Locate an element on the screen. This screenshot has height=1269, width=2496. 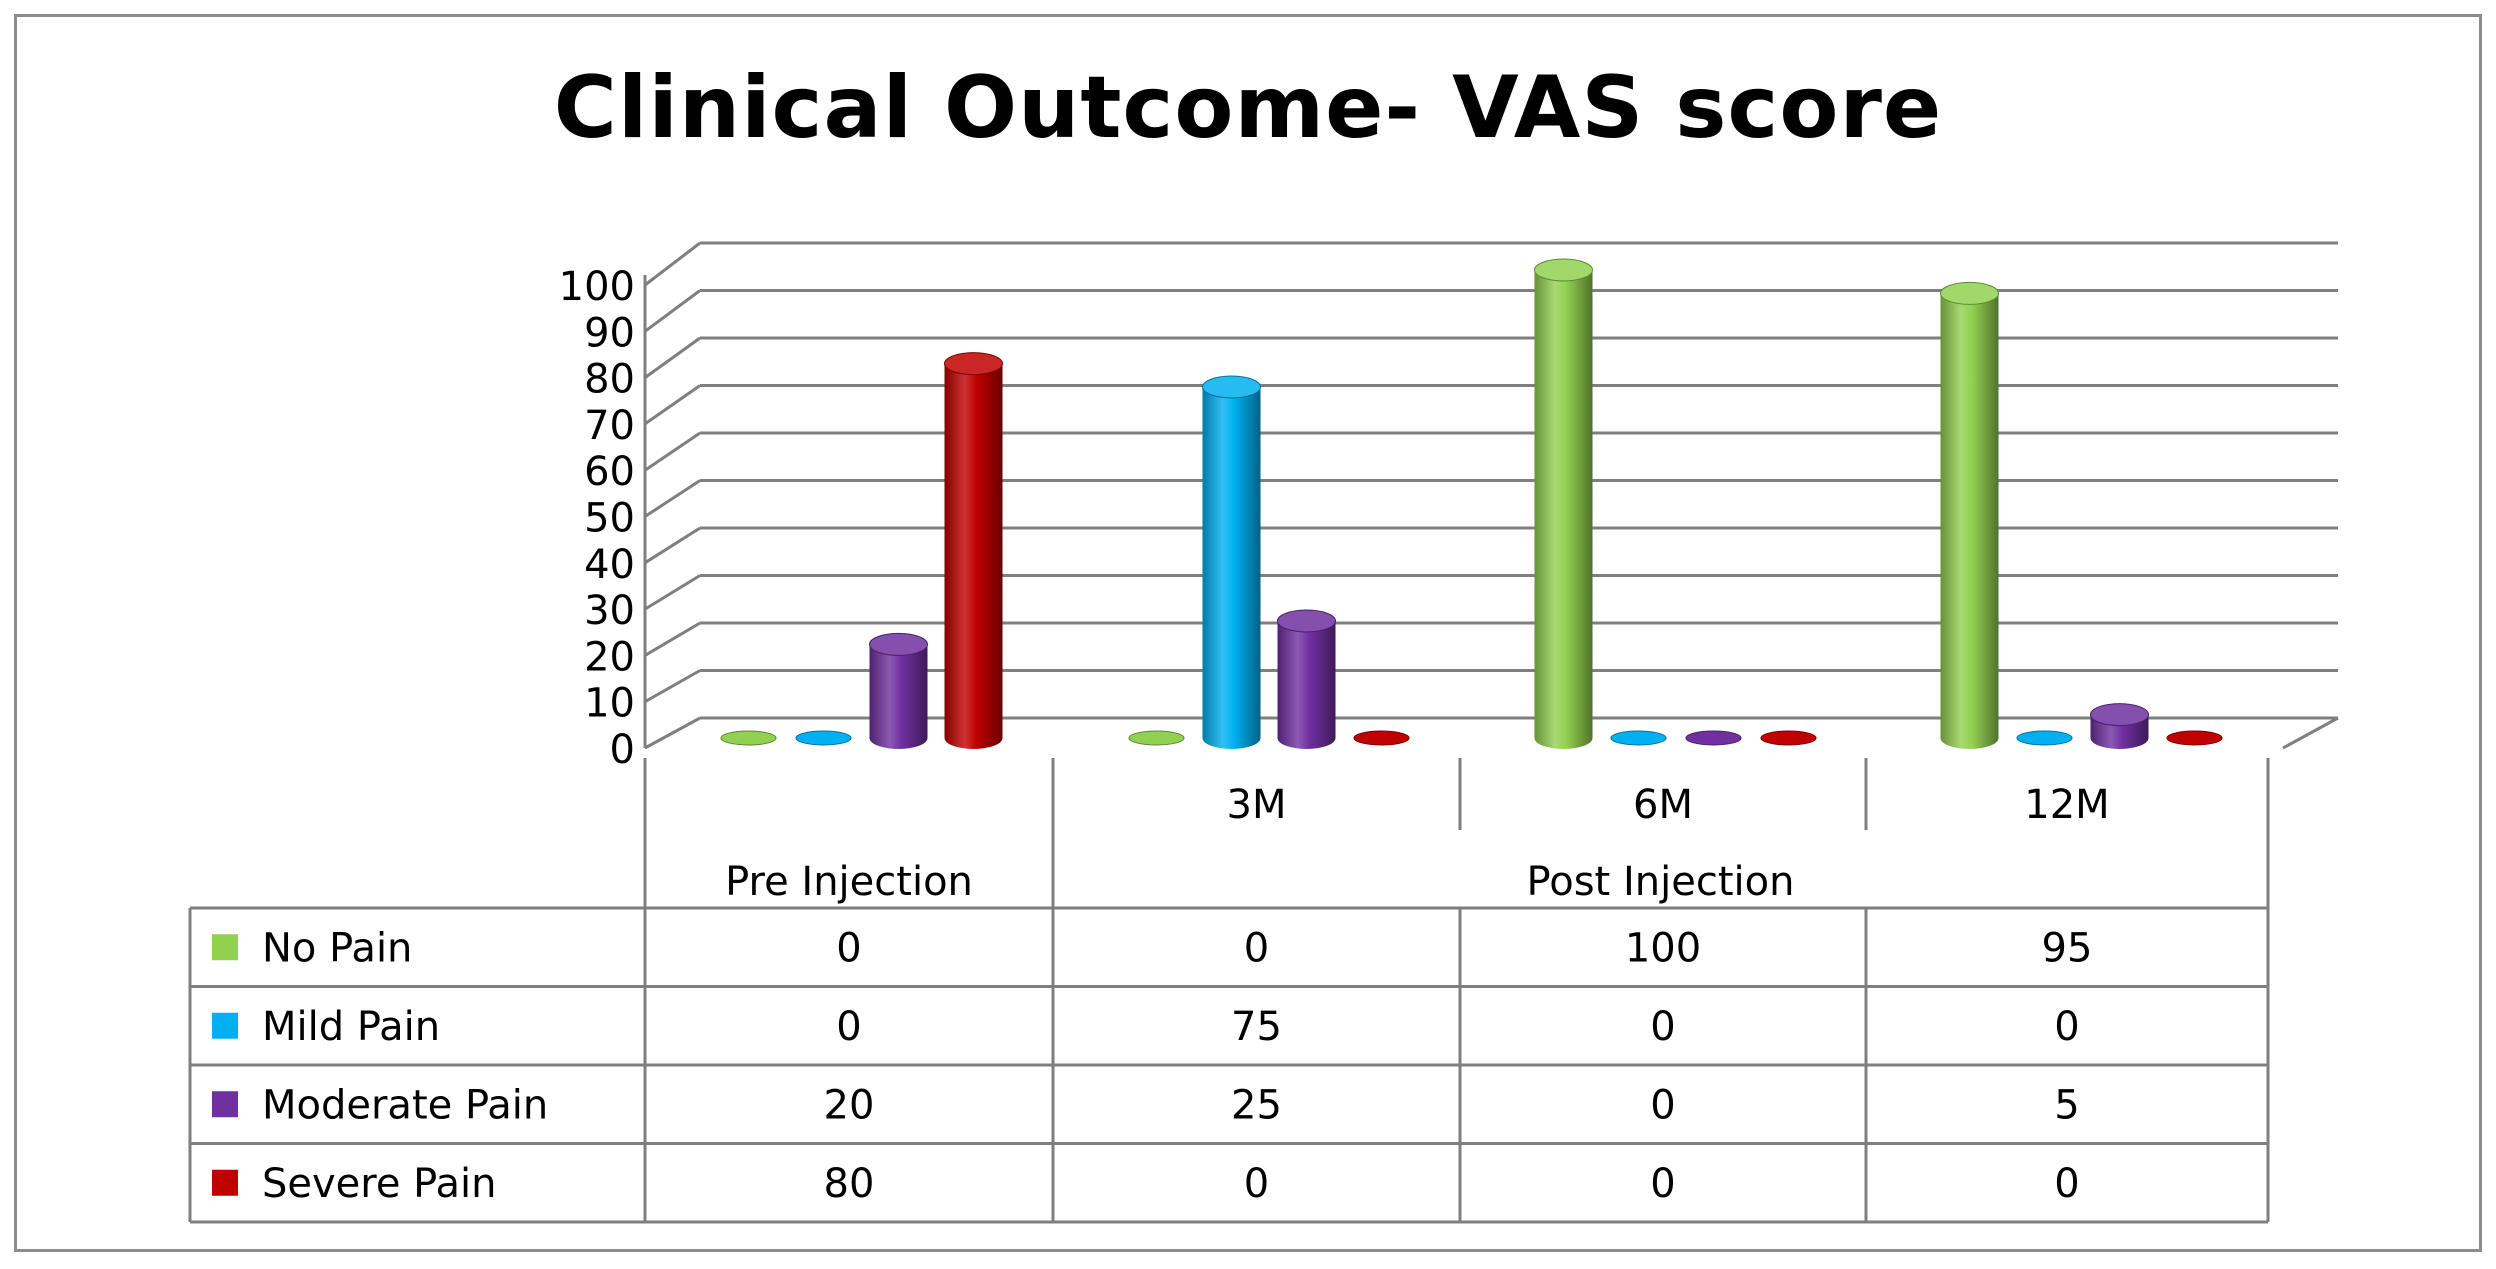
y-tick-label: 0 is located at coordinates (622, 750).